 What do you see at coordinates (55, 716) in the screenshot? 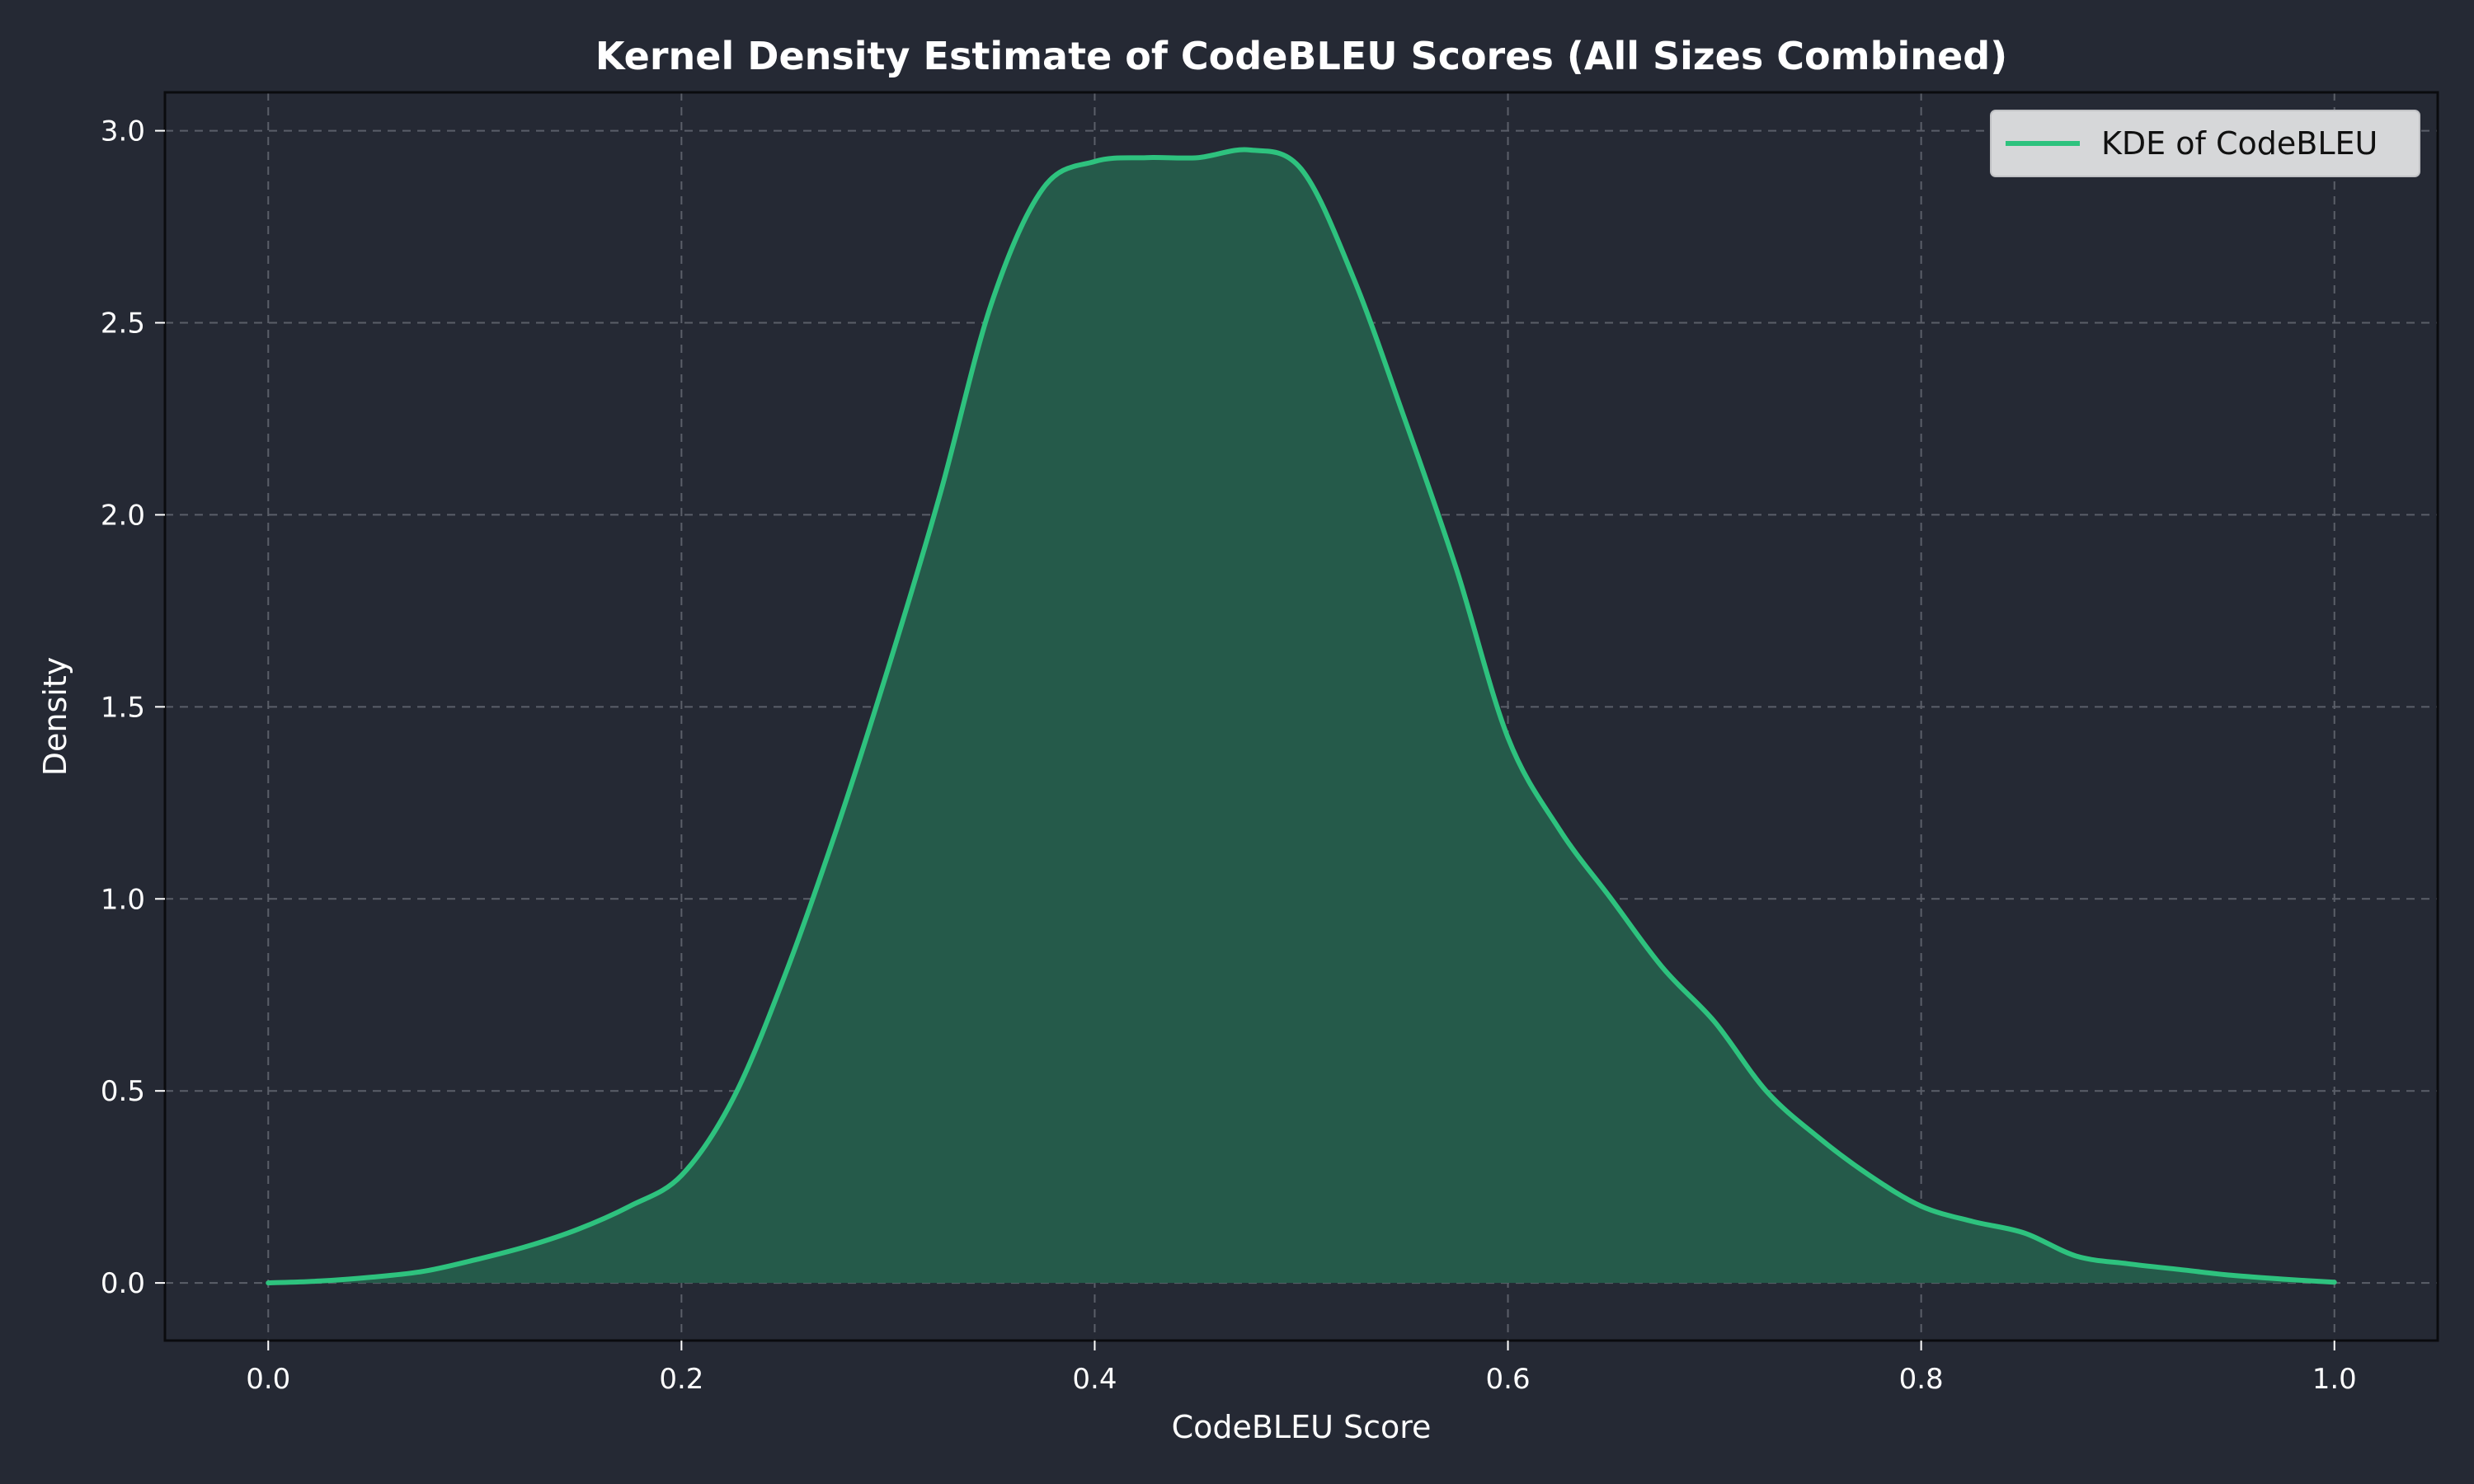
I see `y-axis-title: Density` at bounding box center [55, 716].